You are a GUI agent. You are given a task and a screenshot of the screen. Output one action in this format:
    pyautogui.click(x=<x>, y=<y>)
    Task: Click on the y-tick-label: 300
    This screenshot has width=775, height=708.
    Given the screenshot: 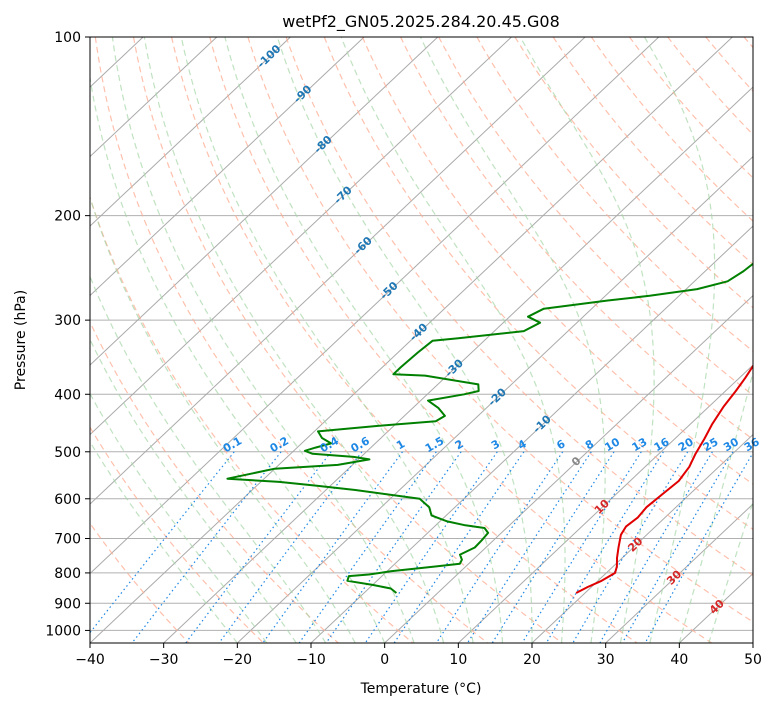 What is the action you would take?
    pyautogui.click(x=67, y=321)
    